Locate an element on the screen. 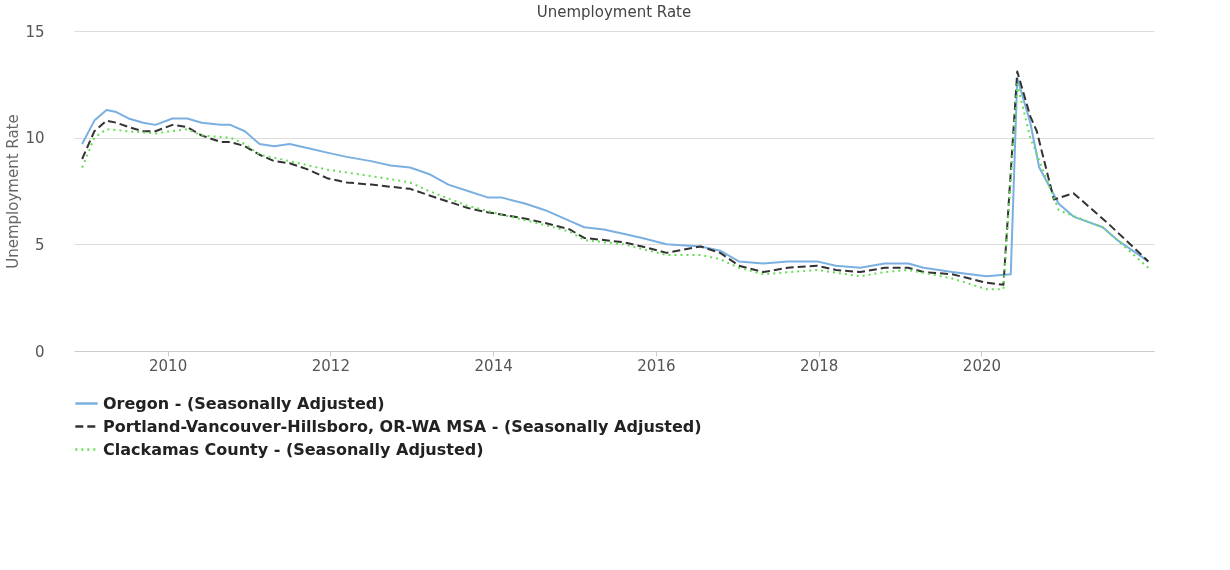 The image size is (1230, 570). legend-label: Portland-Vancouver-Hillsboro, OR-WA MSA - (Seasonally Adjusted) is located at coordinates (402, 426).